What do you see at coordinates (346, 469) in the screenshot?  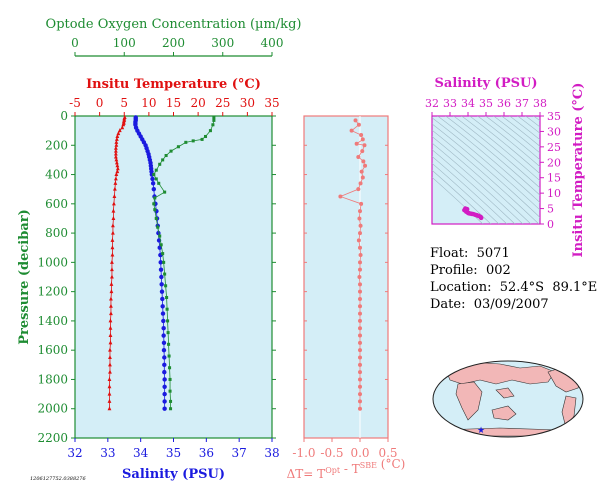 I see `delta-axis-label: ΔT= TOpt - TSBE (°C)` at bounding box center [346, 469].